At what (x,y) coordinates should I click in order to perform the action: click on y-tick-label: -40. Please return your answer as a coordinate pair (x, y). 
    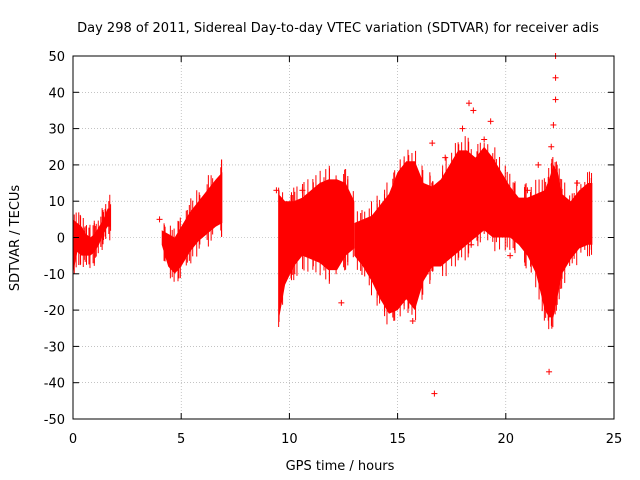
    Looking at the image, I should click on (54, 384).